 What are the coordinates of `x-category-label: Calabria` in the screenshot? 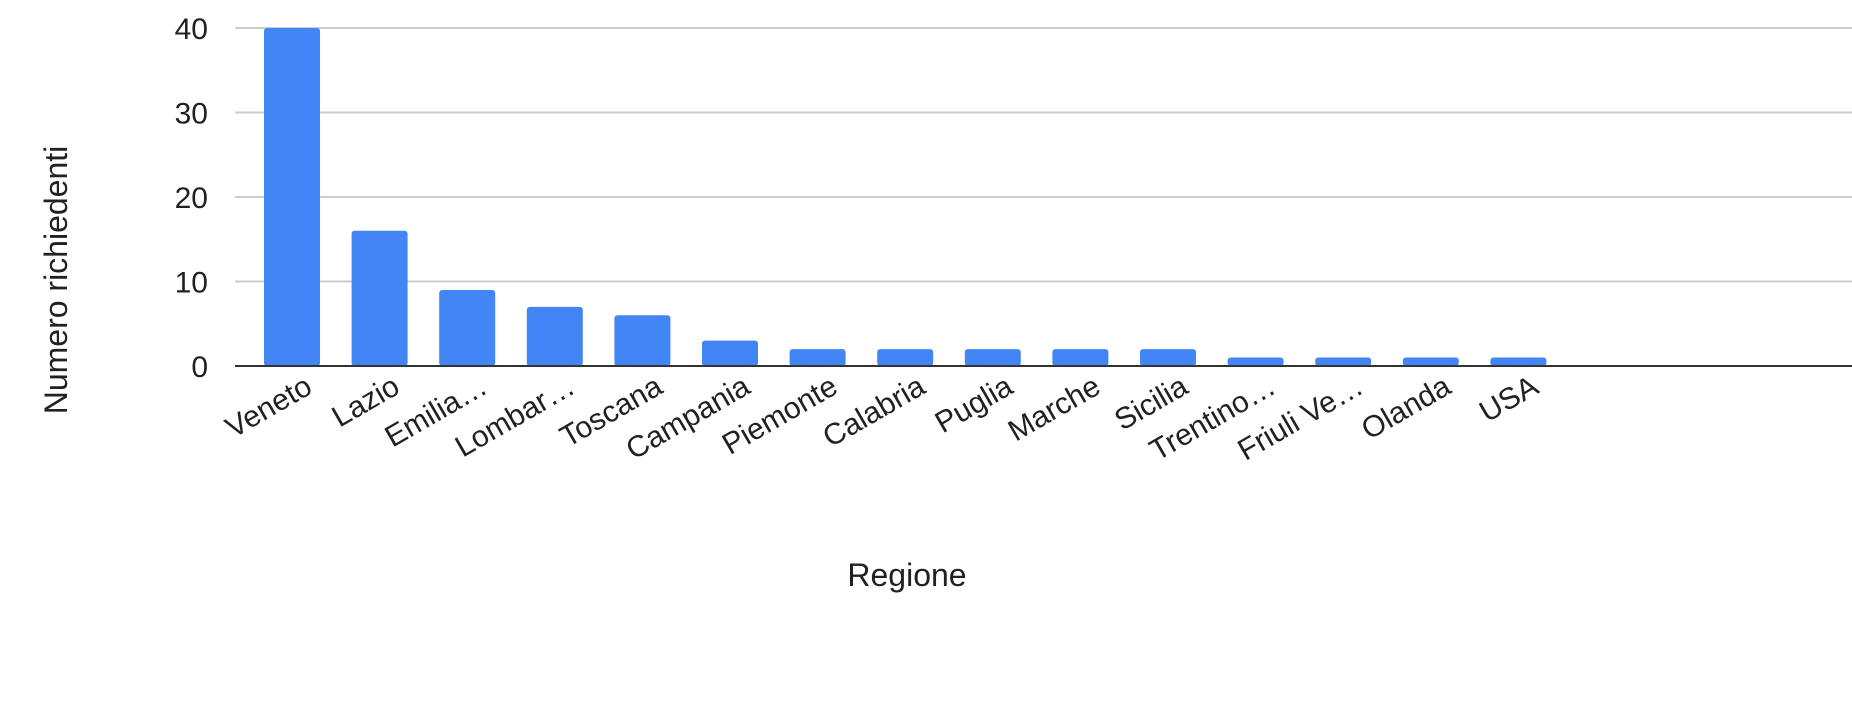 It's located at (874, 411).